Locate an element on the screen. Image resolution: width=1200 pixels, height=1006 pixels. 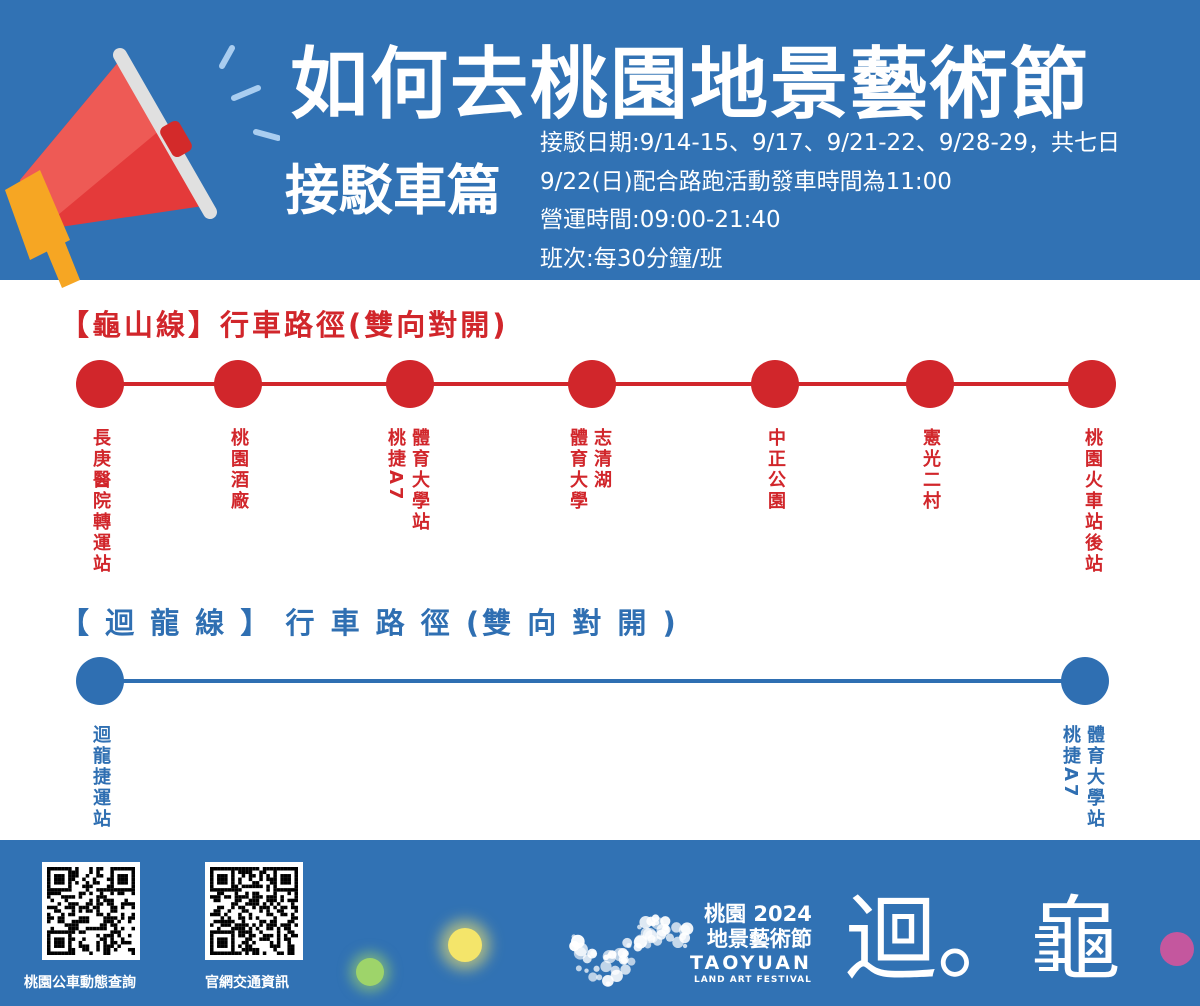
brand-logo: 迴。龜 is located at coordinates (983, 939).